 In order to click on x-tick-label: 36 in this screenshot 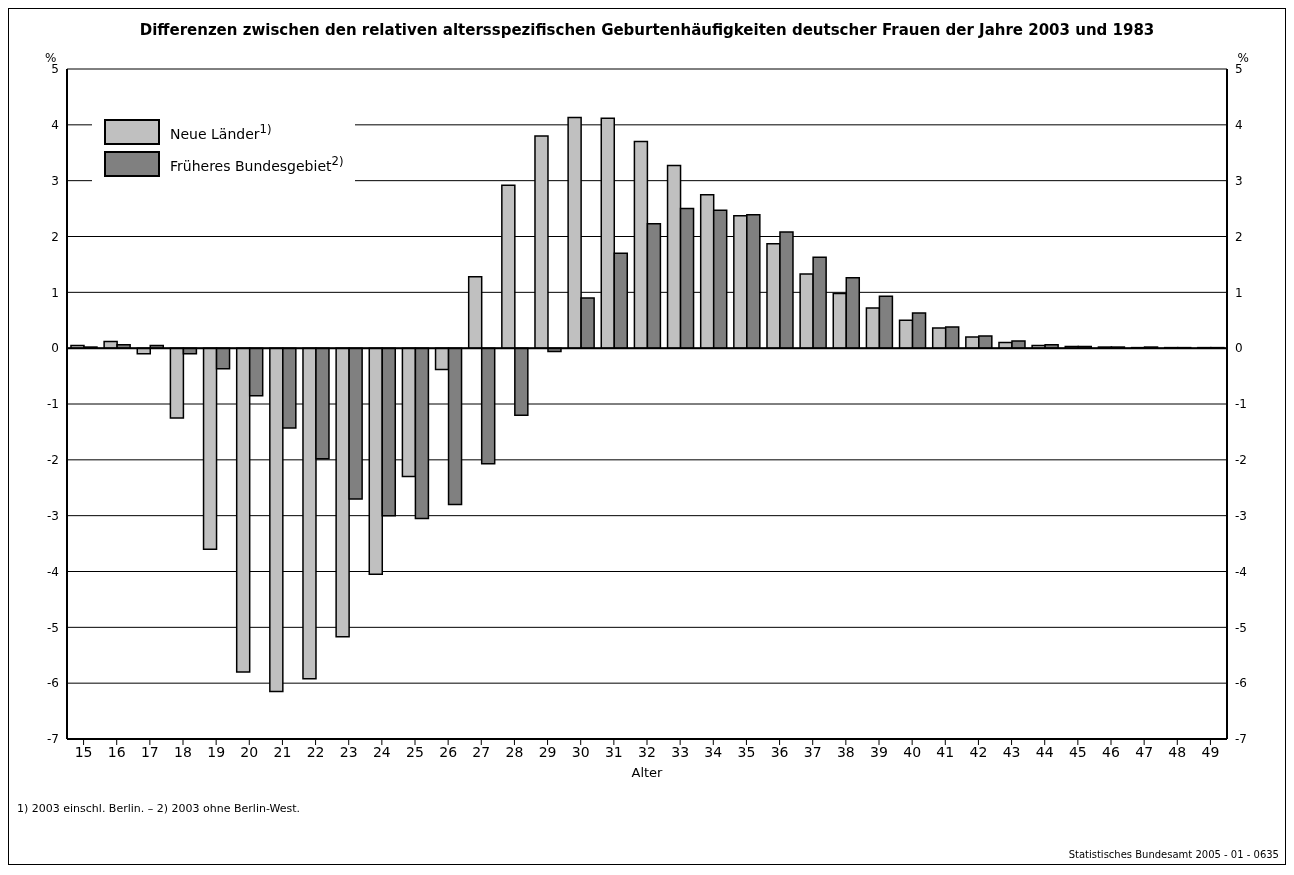, I will do `click(779, 751)`.